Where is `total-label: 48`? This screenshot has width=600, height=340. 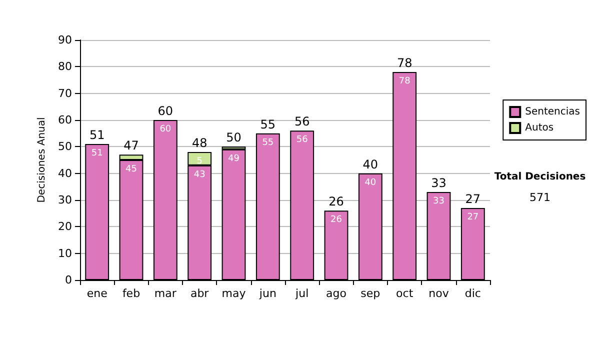
total-label: 48 is located at coordinates (200, 143).